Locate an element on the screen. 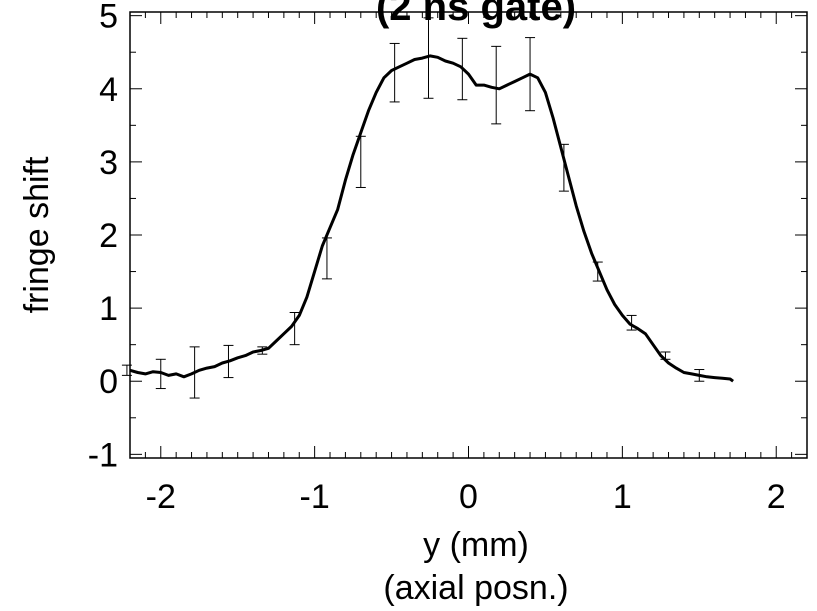 Image resolution: width=817 pixels, height=611 pixels. x-tick-label: -2 is located at coordinates (161, 497).